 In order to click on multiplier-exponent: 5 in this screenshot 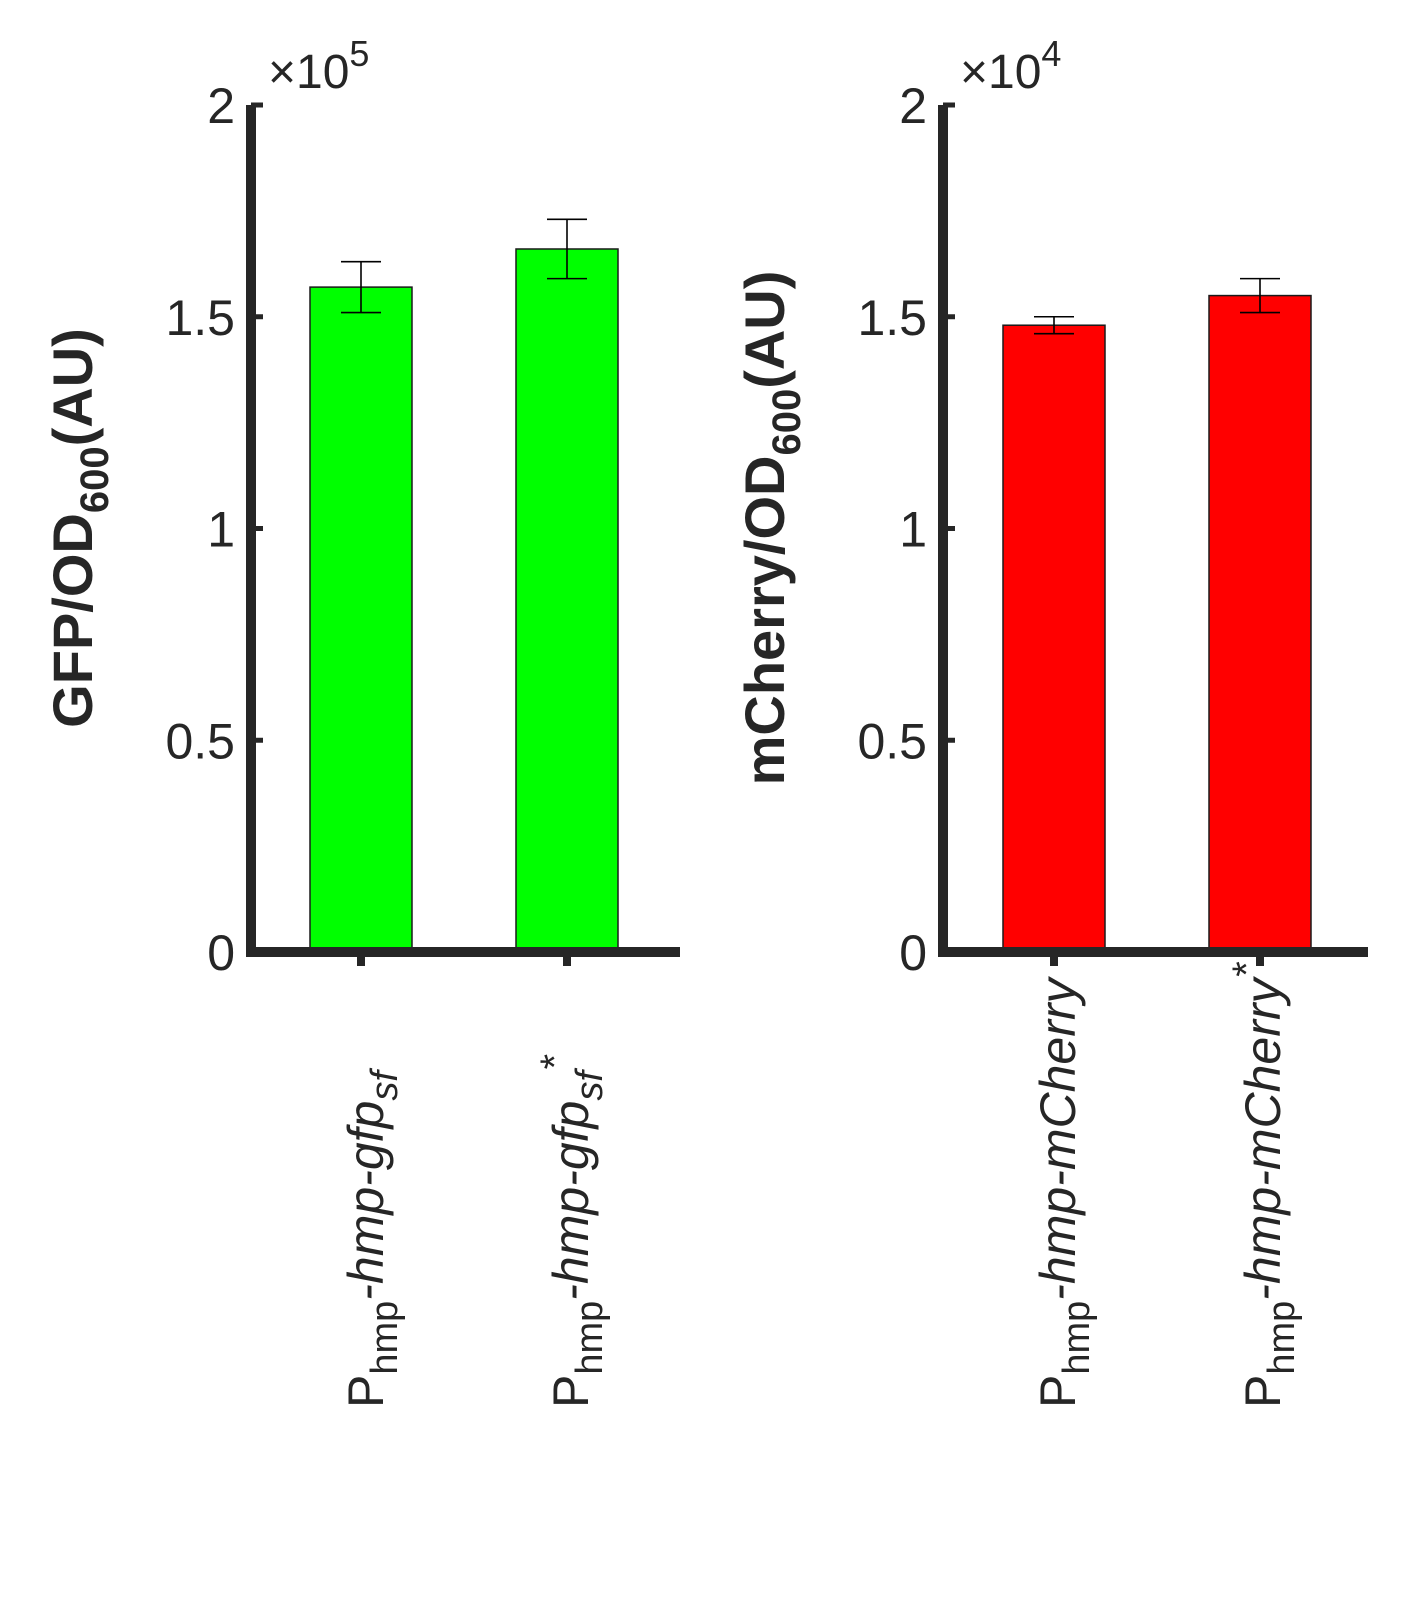, I will do `click(359, 53)`.